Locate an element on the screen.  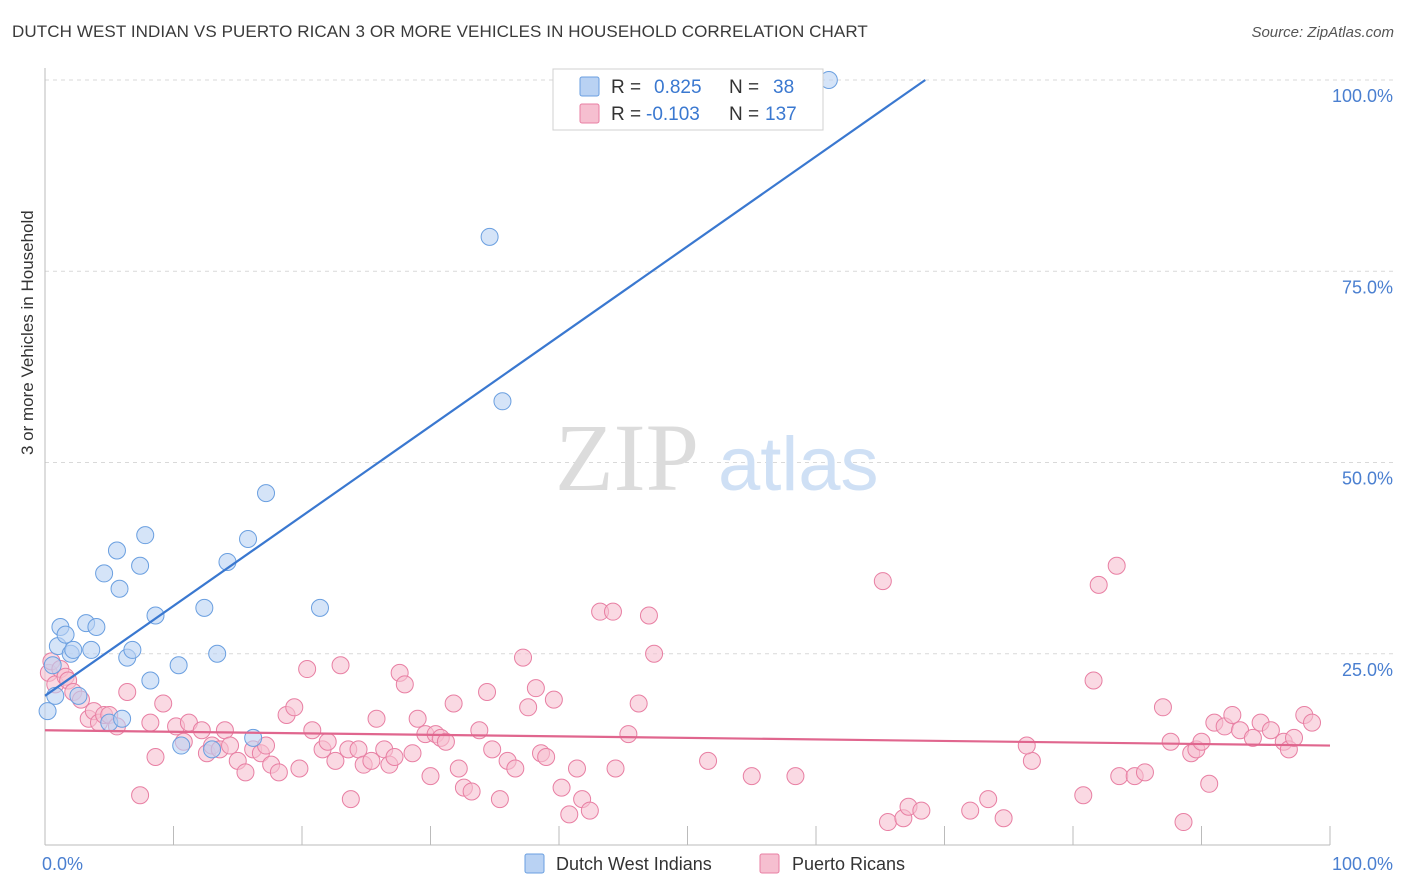
series-legend: Dutch West Indians Puerto Ricans is located at coordinates (714, 863).